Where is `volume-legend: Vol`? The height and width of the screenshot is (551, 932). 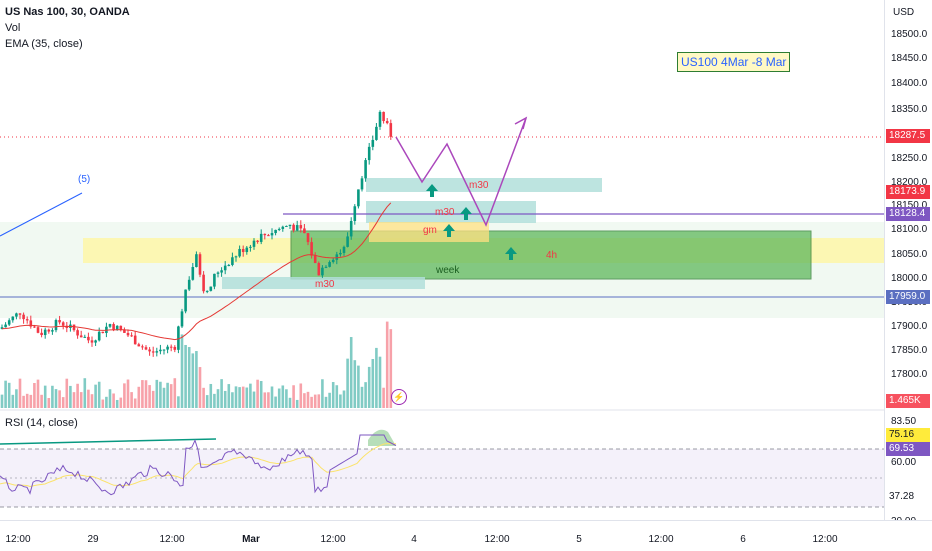 volume-legend: Vol is located at coordinates (13, 28).